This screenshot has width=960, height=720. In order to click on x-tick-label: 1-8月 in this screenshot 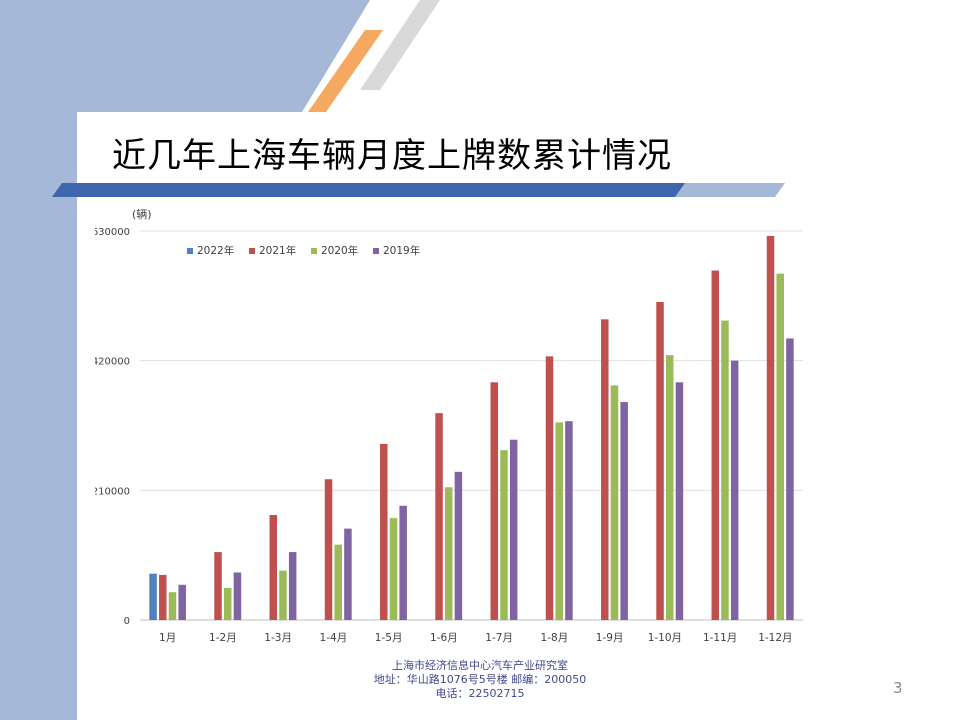, I will do `click(555, 638)`.